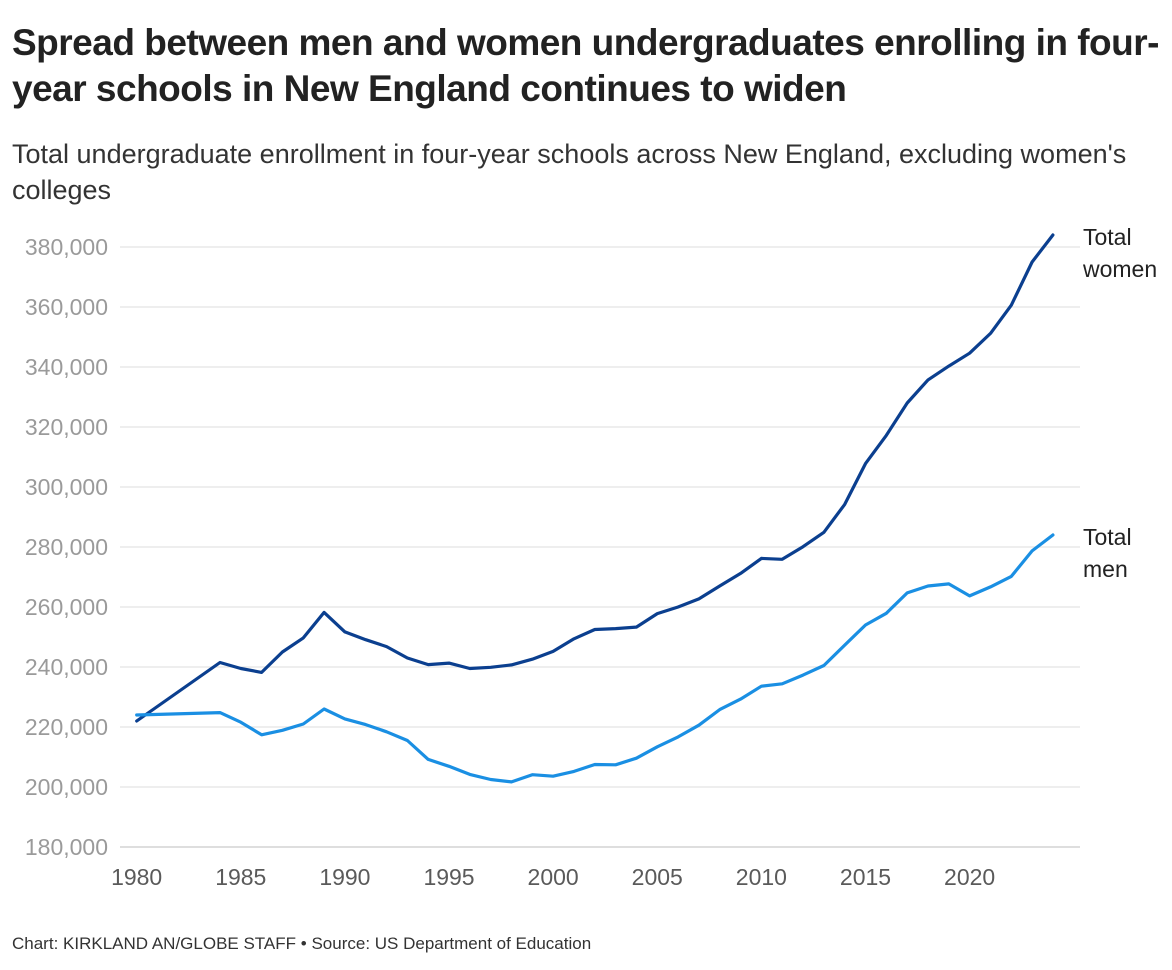 The width and height of the screenshot is (1172, 970). I want to click on y-tick-label: 220,000, so click(66, 727).